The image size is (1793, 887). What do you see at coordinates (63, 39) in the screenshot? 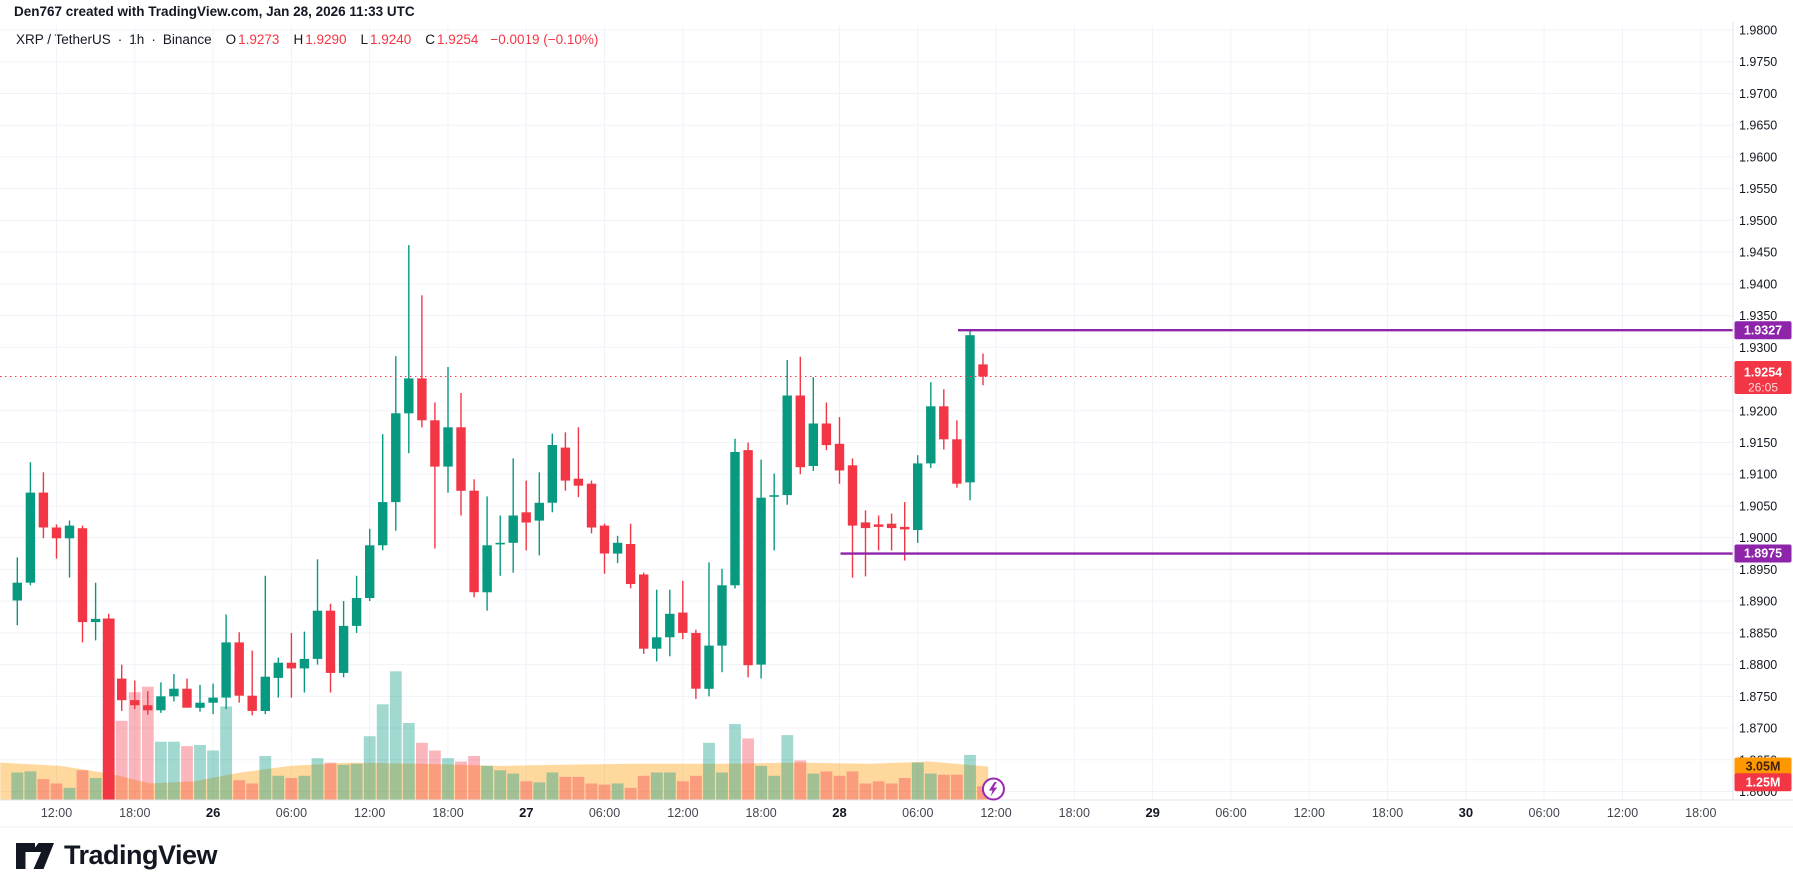
I see `symbol-name: XRP / TetherUS` at bounding box center [63, 39].